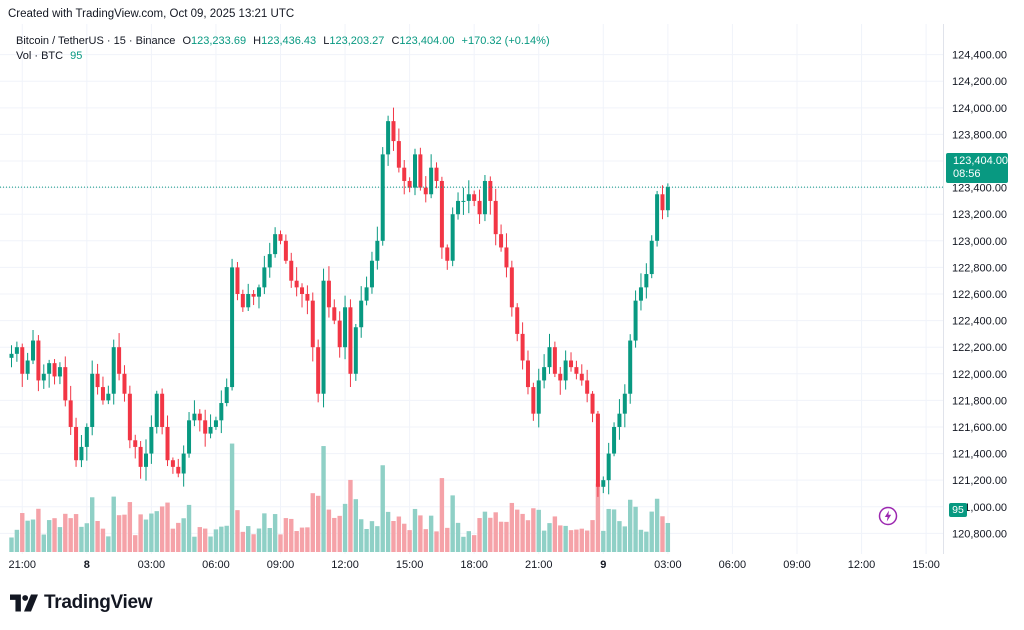  I want to click on bar-countdown: 08:56, so click(967, 174).